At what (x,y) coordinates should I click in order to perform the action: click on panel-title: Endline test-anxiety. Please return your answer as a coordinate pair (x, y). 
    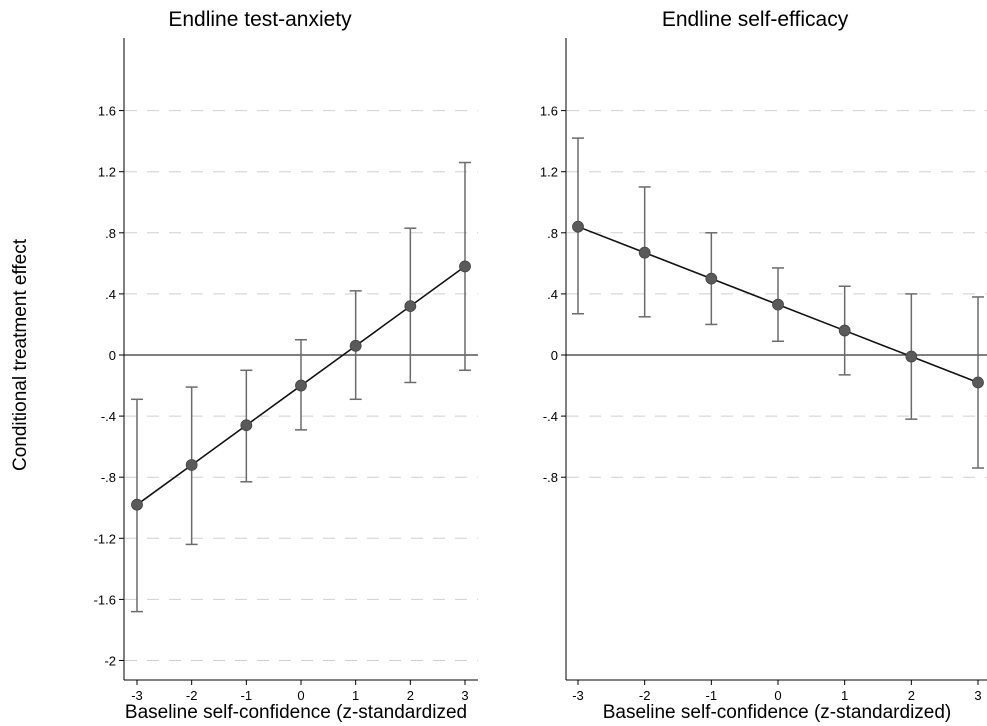
    Looking at the image, I should click on (260, 19).